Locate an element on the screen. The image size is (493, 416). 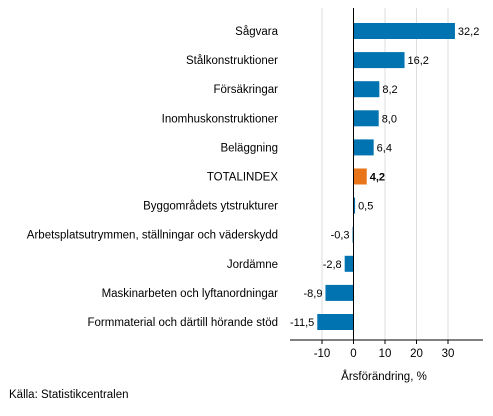
source-note: Källa: Statistikcentralen is located at coordinates (69, 395).